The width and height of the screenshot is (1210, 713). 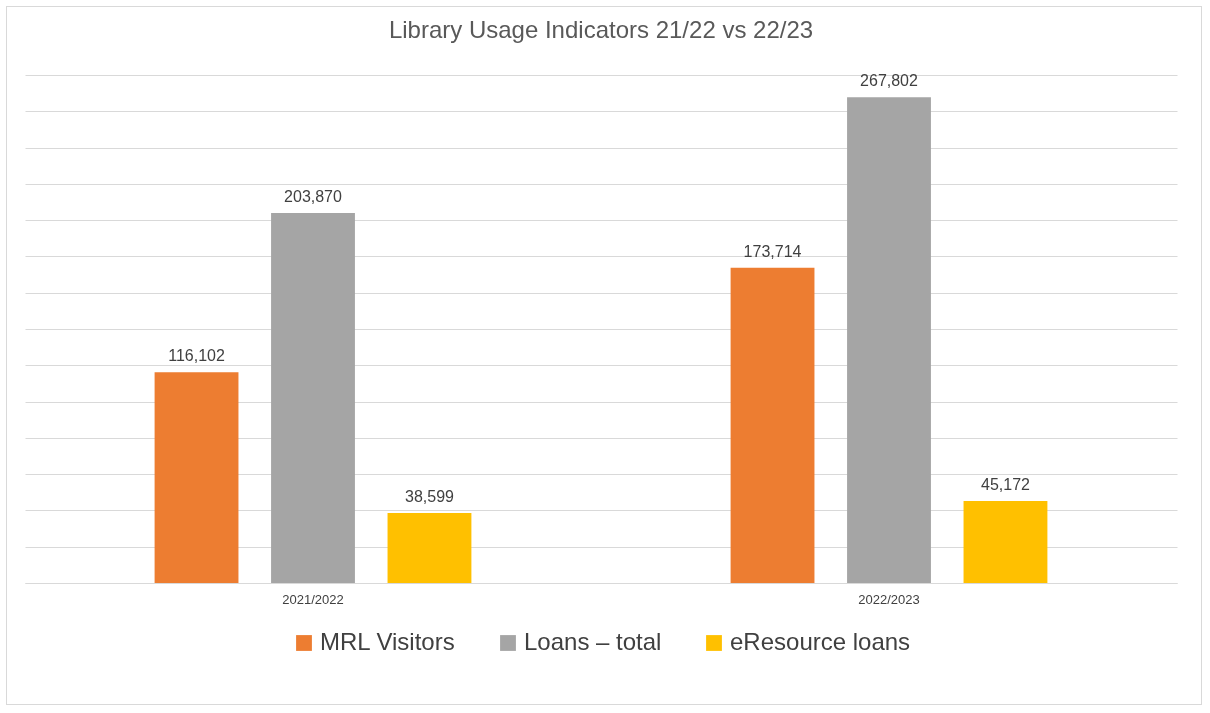 I want to click on data-label: 173,714, so click(x=772, y=251).